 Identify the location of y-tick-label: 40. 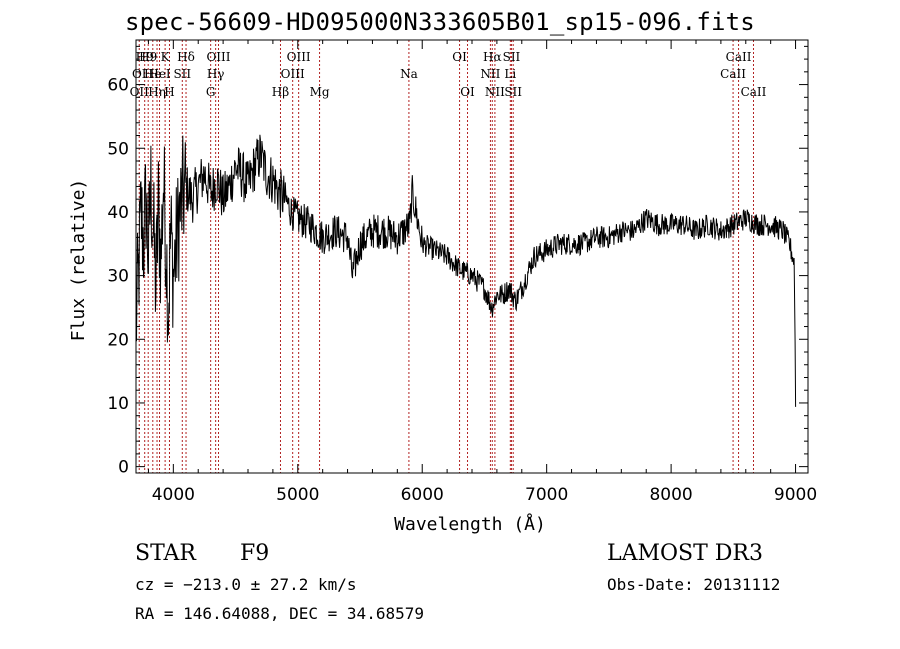
(118, 213).